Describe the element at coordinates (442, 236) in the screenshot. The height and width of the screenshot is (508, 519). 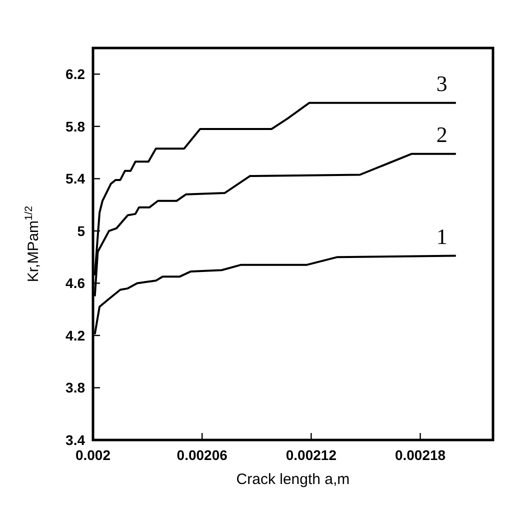
I see `series-label: 1` at that location.